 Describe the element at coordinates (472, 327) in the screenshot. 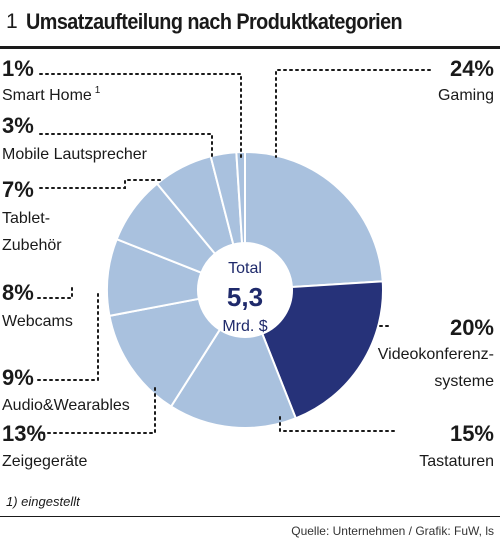

I see `pct-label-1: 20%` at that location.